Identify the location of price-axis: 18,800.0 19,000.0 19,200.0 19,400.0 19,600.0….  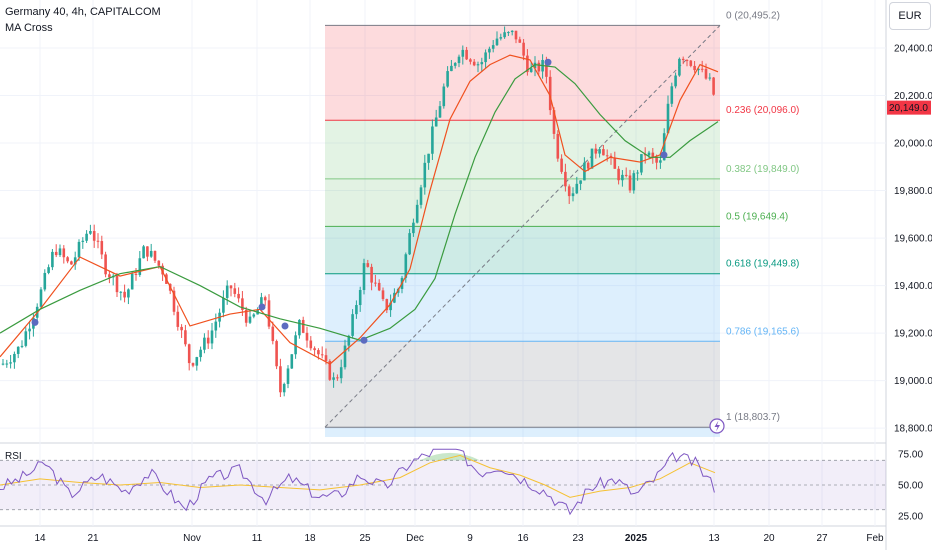
(909, 283).